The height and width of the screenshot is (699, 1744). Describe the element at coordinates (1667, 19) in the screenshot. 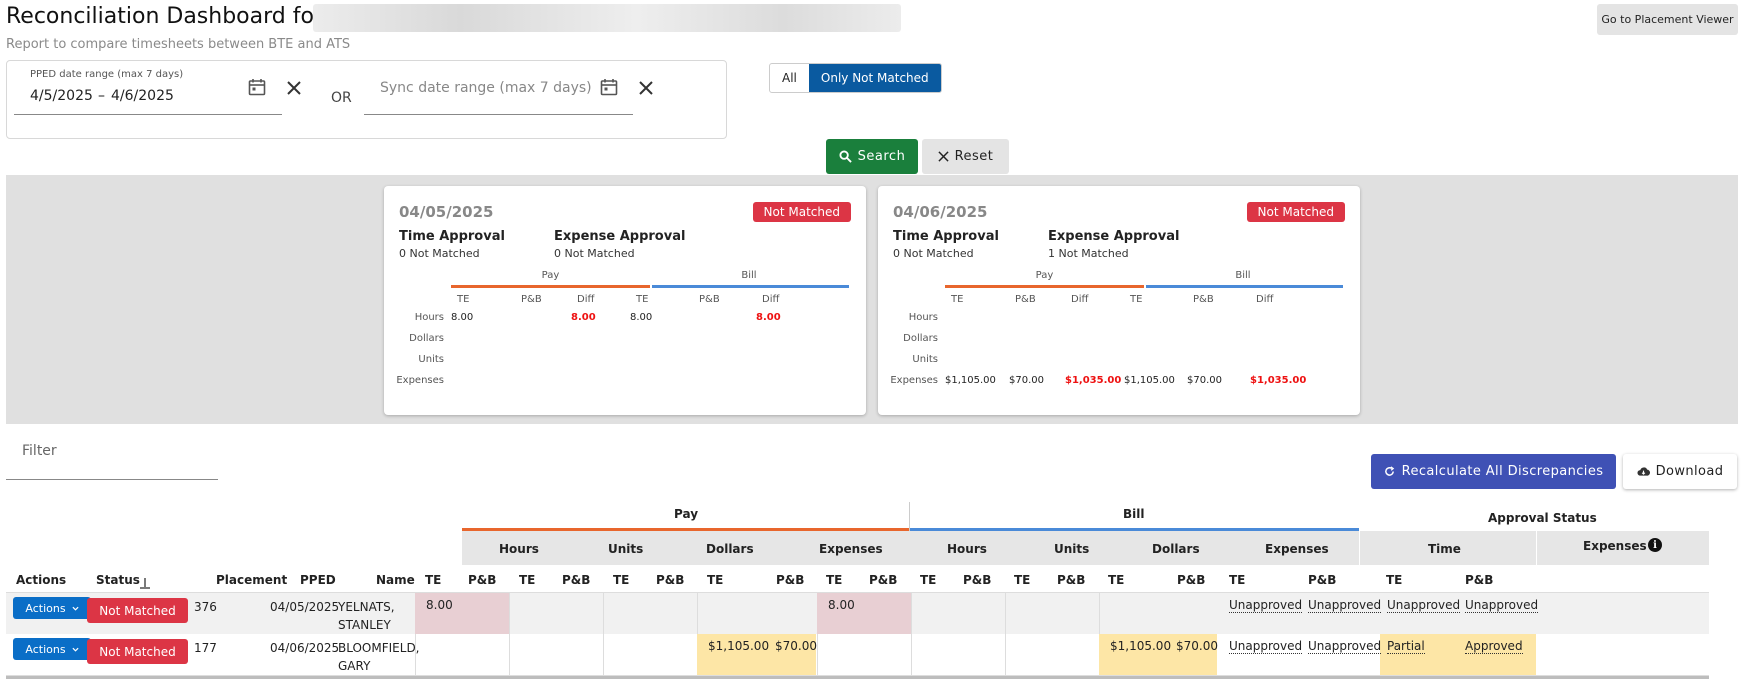

I see `go-to-placement-viewer-button: Go to Placement Viewer` at that location.